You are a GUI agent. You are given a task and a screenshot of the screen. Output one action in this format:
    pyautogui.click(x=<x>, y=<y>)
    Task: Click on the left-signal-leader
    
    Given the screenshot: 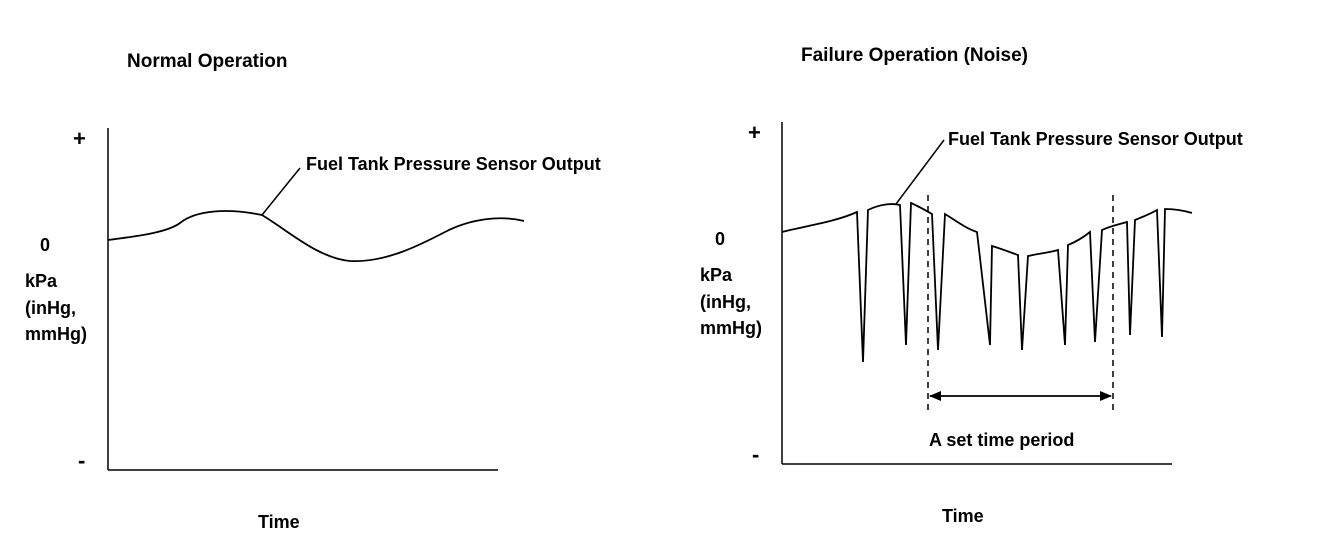 What is the action you would take?
    pyautogui.click(x=281, y=191)
    